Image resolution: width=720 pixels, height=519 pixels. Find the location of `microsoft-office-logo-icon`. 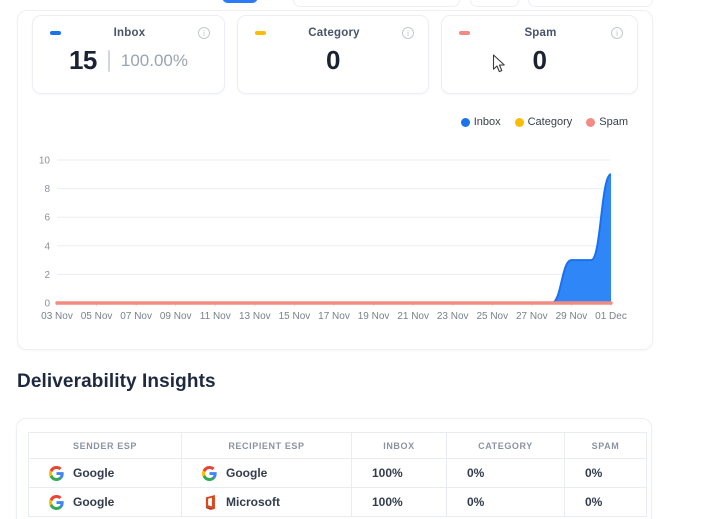

microsoft-office-logo-icon is located at coordinates (210, 502).